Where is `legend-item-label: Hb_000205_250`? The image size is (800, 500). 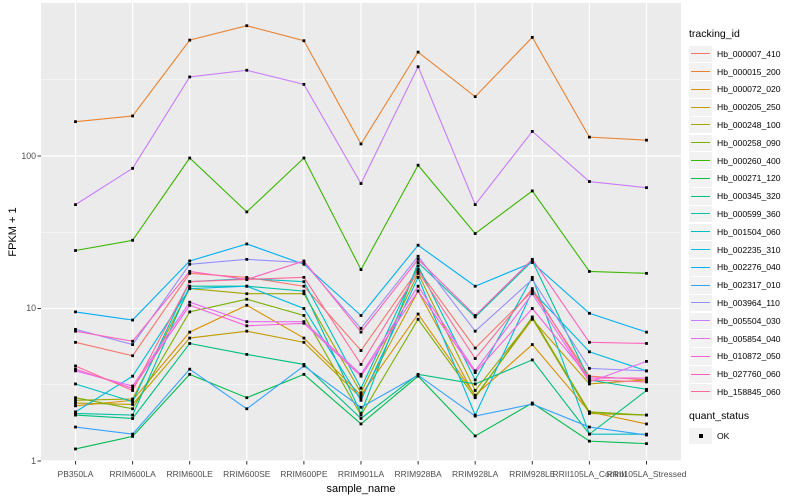 legend-item-label: Hb_000205_250 is located at coordinates (749, 107).